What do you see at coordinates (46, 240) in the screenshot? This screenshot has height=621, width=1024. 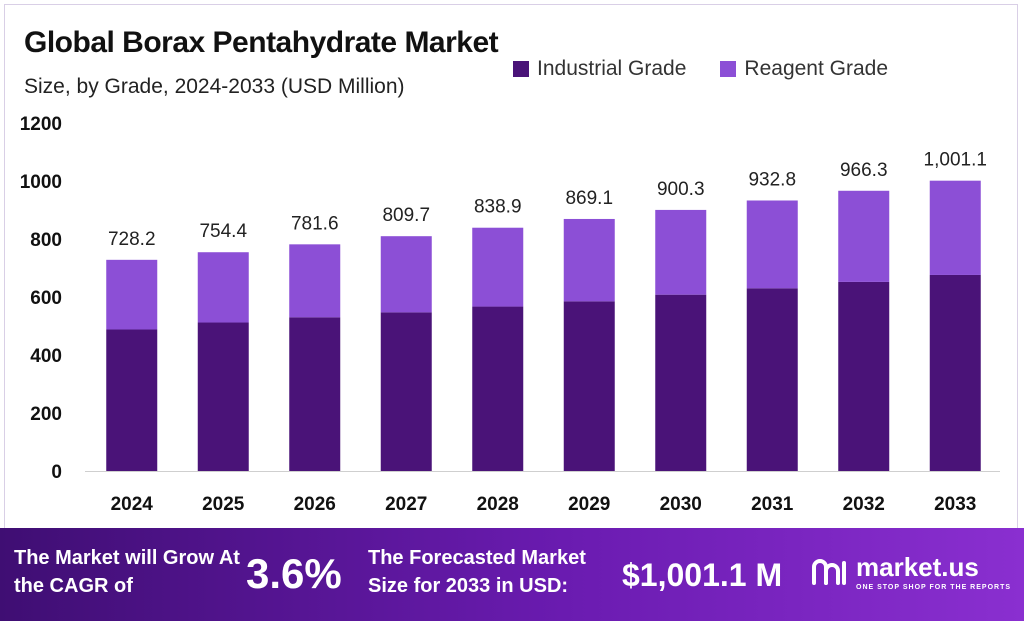 I see `y-tick-label: 800` at bounding box center [46, 240].